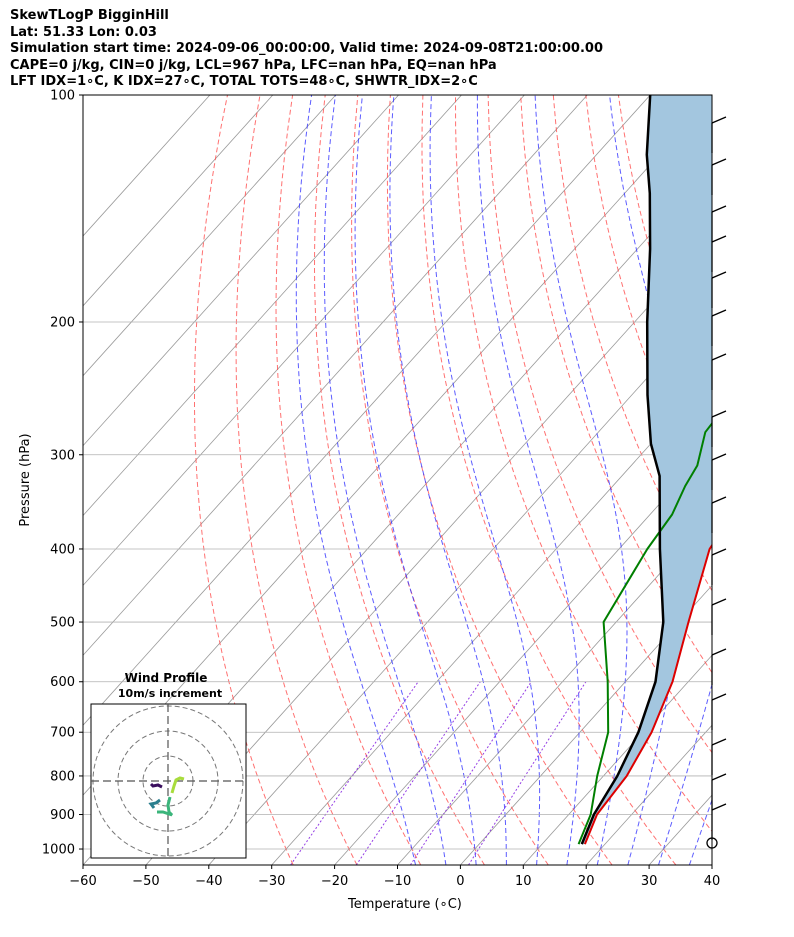  Describe the element at coordinates (154, 803) in the screenshot. I see `hodograph-trace-mid` at that location.